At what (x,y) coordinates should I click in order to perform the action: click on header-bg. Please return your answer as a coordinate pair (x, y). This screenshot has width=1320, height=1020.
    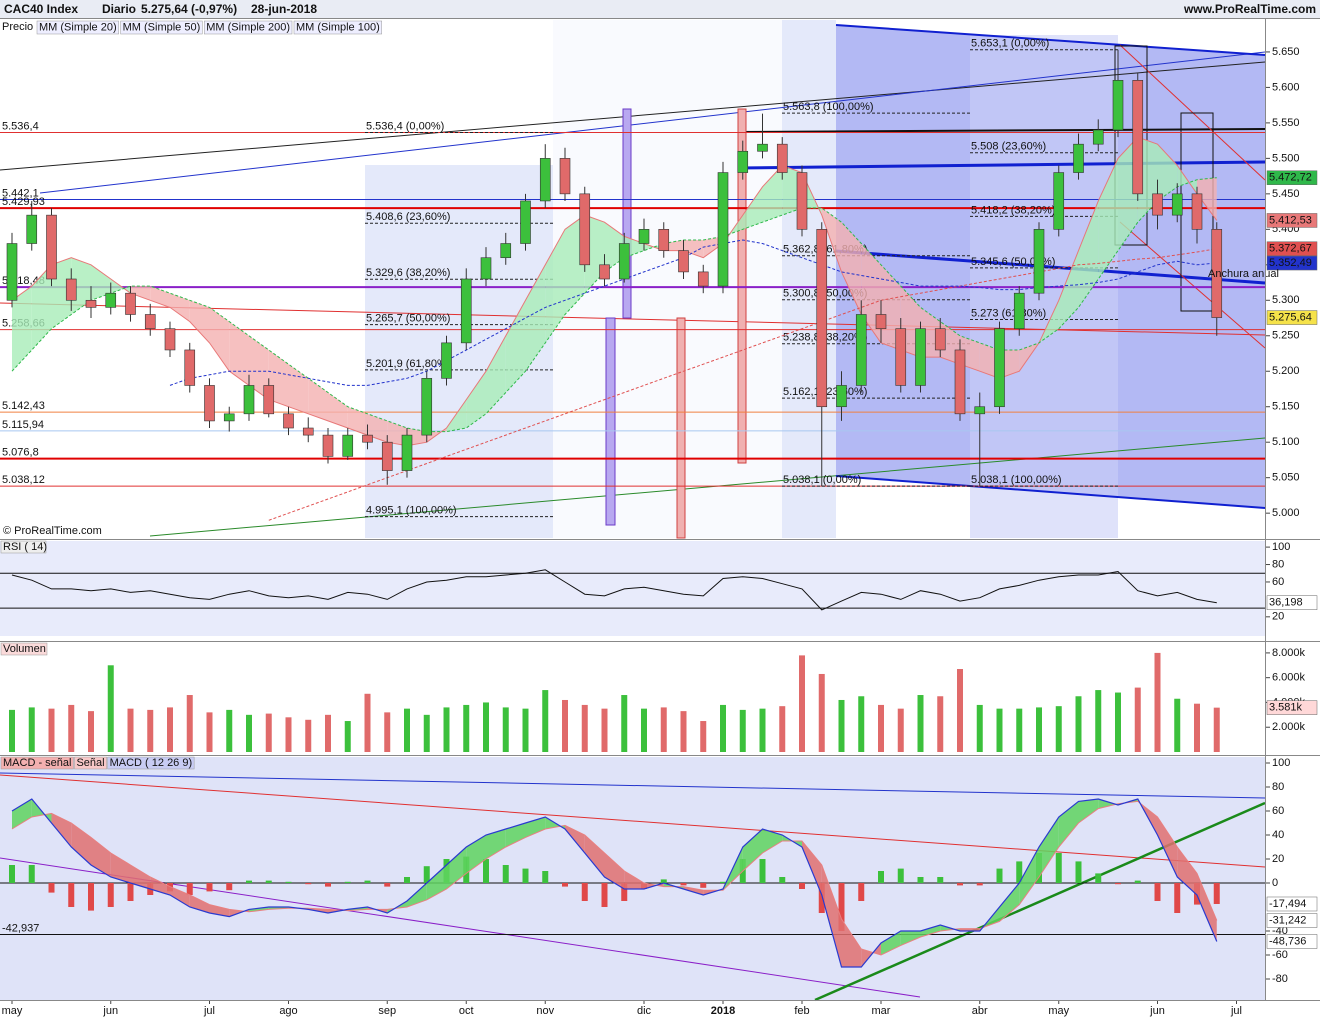
    Looking at the image, I should click on (660, 9).